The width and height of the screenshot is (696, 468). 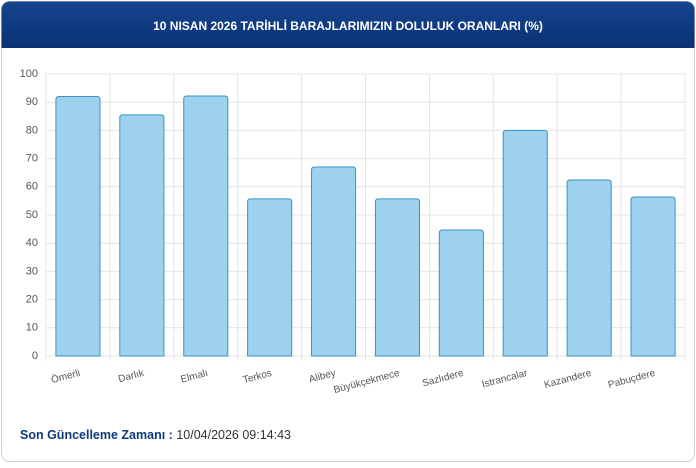 What do you see at coordinates (233, 435) in the screenshot?
I see `footer-value: 10/04/2026 09:14:43` at bounding box center [233, 435].